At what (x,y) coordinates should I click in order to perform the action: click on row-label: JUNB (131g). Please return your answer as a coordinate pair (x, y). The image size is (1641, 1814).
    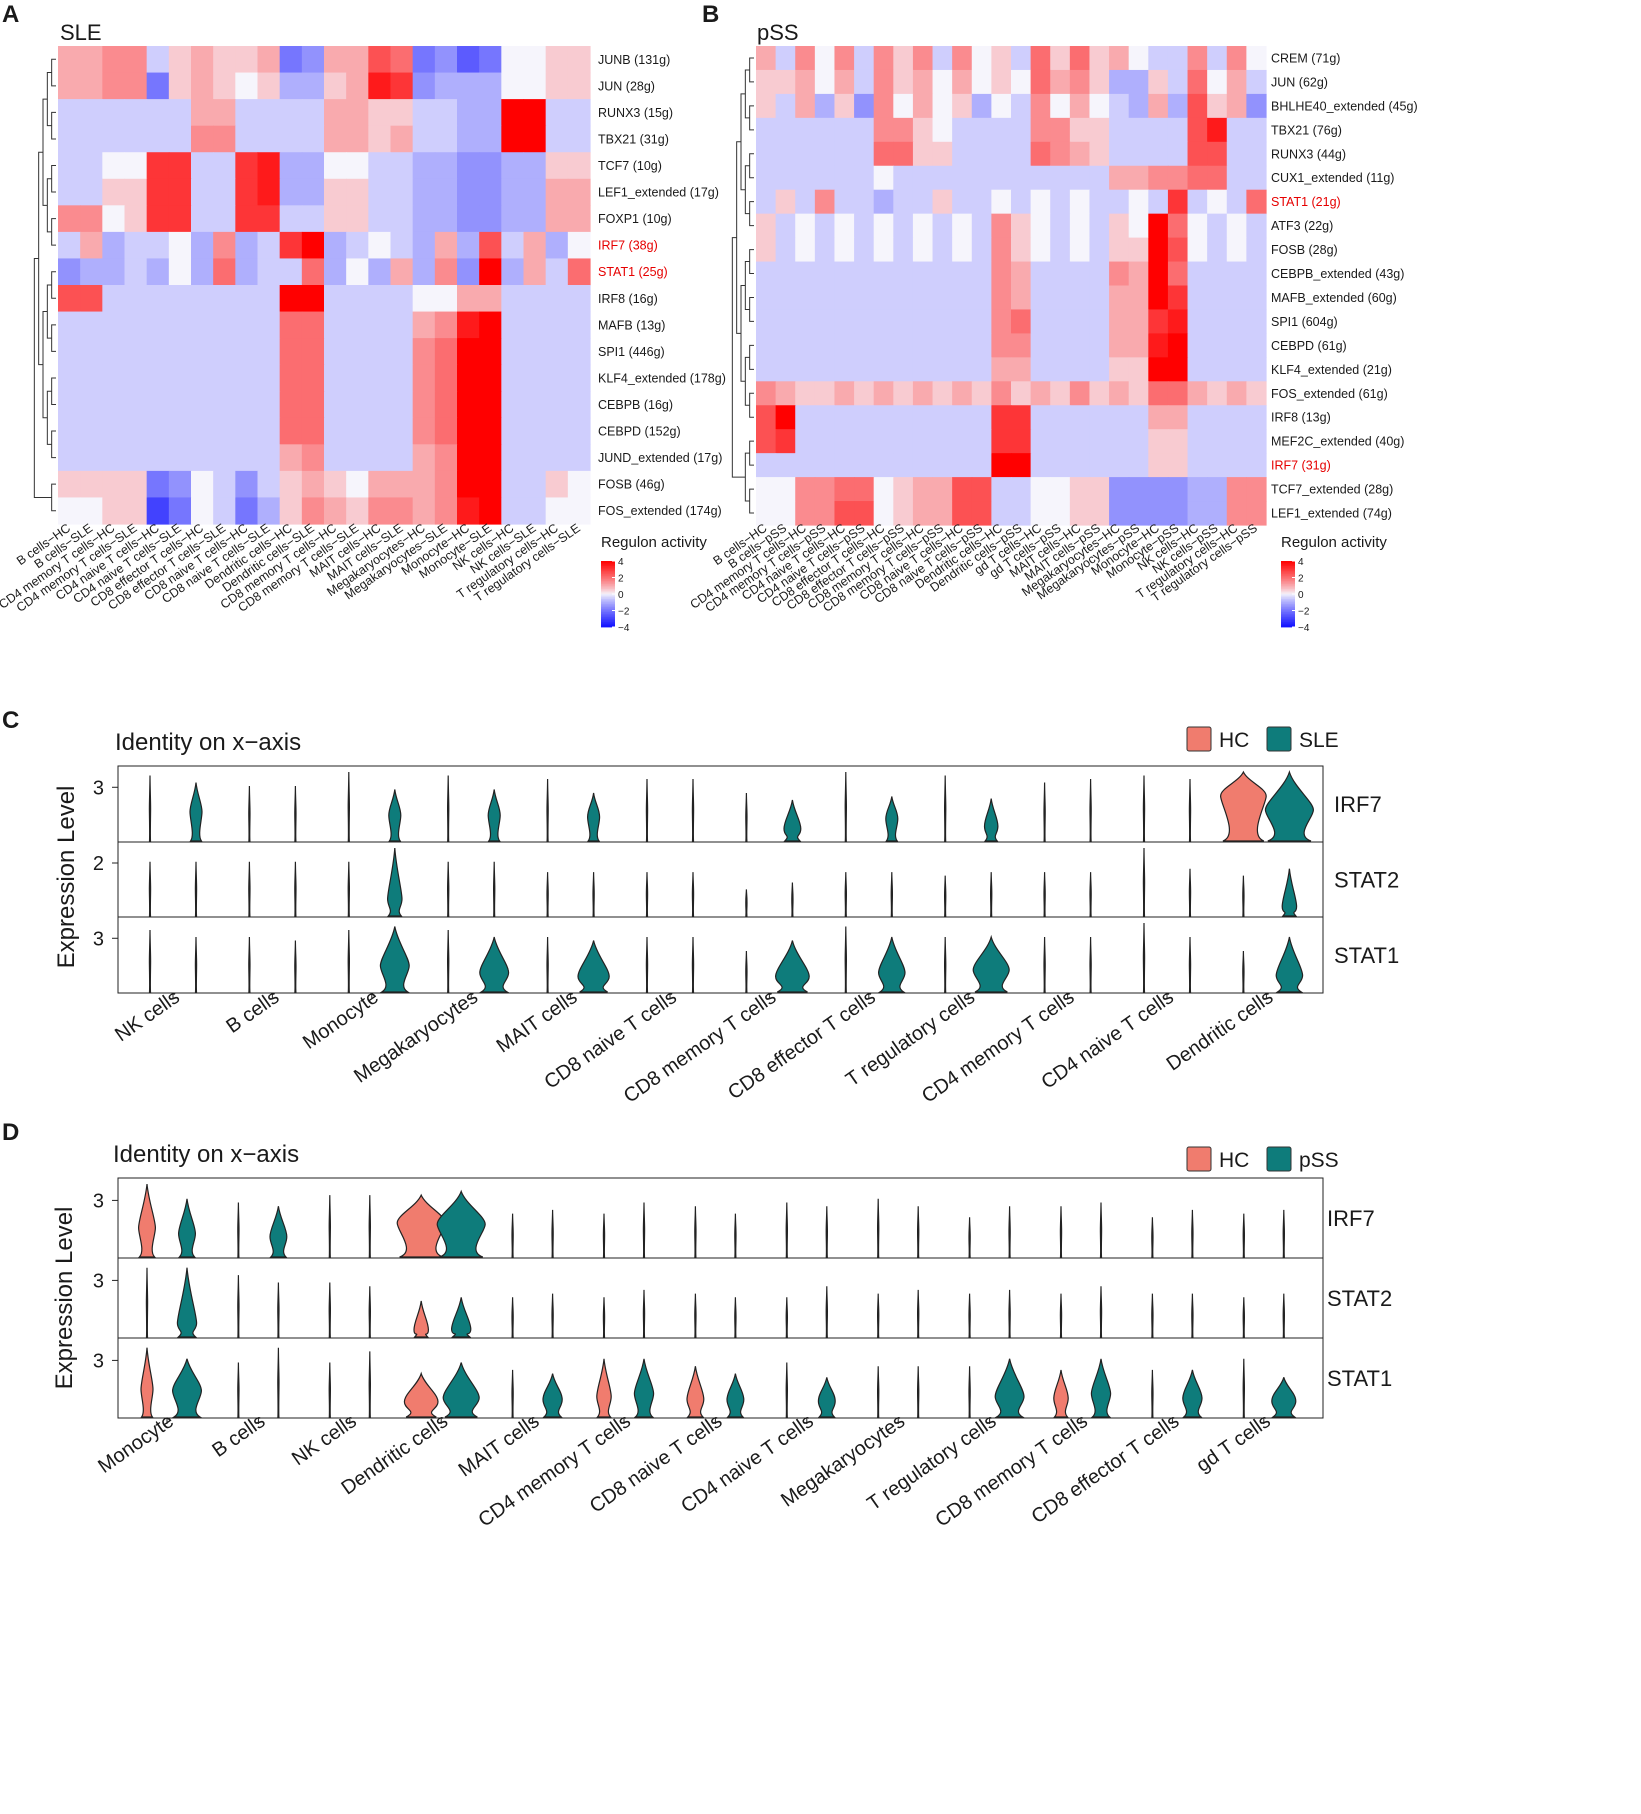
    Looking at the image, I should click on (634, 60).